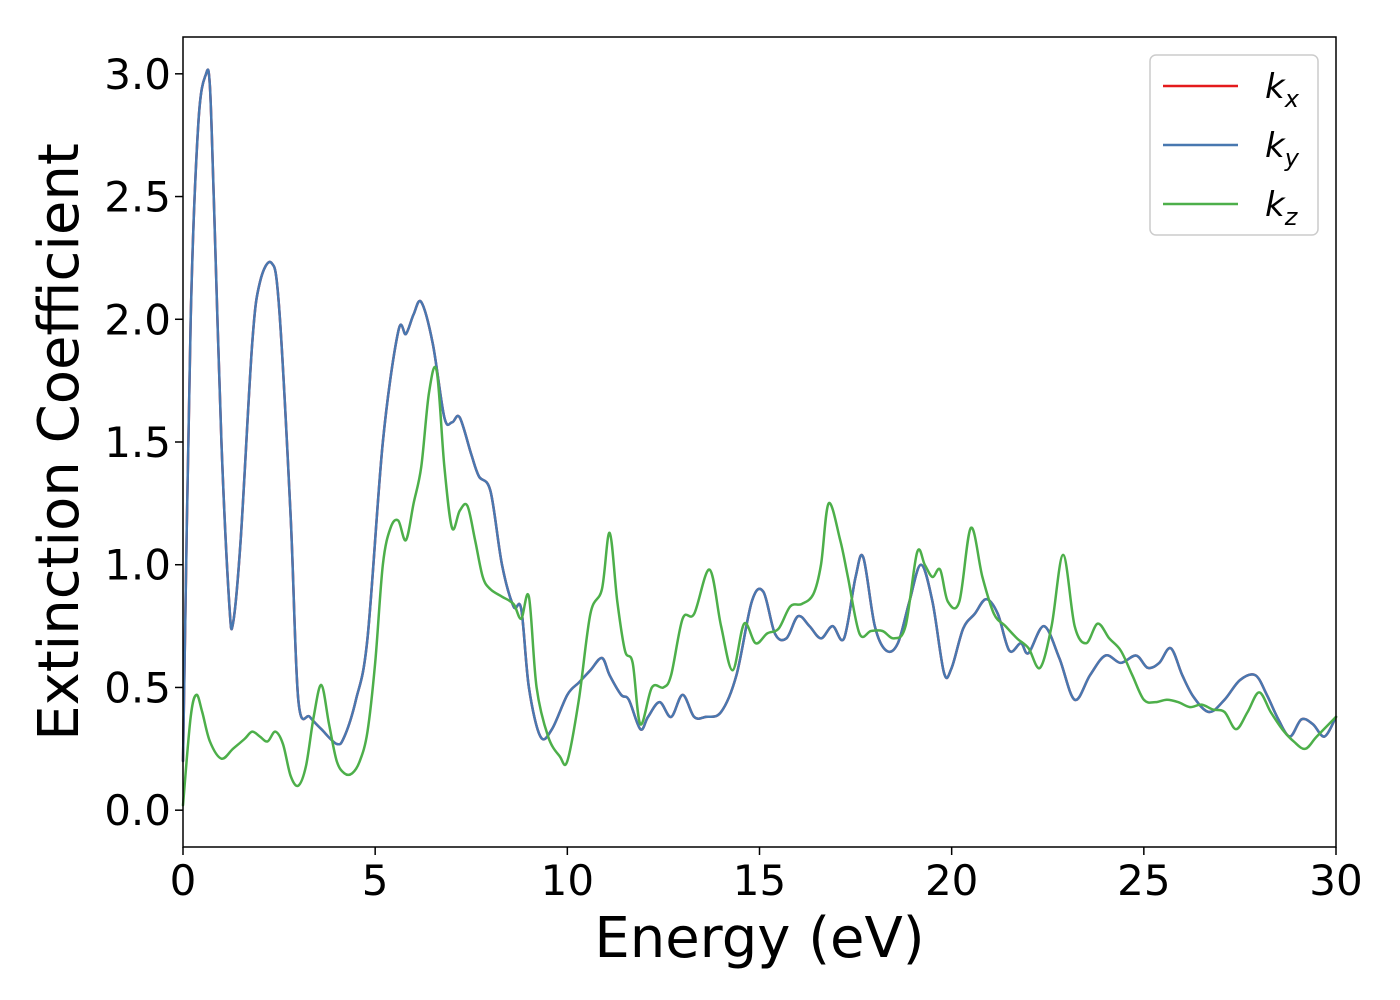 The image size is (1400, 1000). What do you see at coordinates (137, 687) in the screenshot?
I see `y-tick-label: 0.5` at bounding box center [137, 687].